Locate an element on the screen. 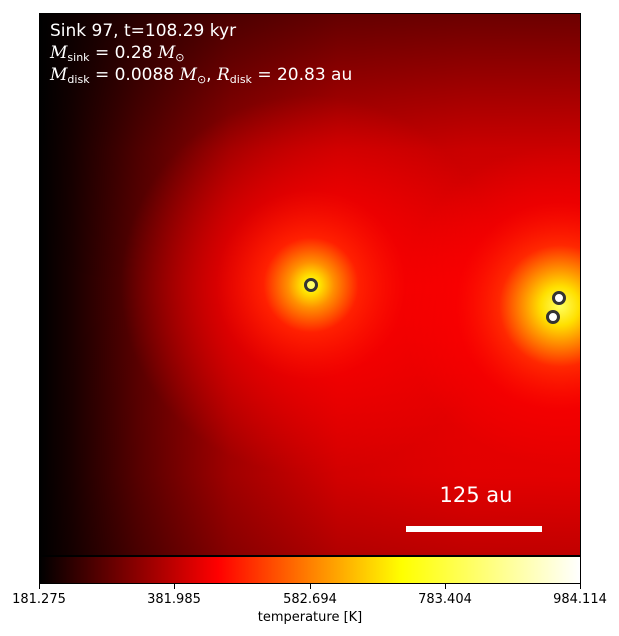 The width and height of the screenshot is (619, 636). colorbar-tick-label: 984.114 is located at coordinates (580, 599).